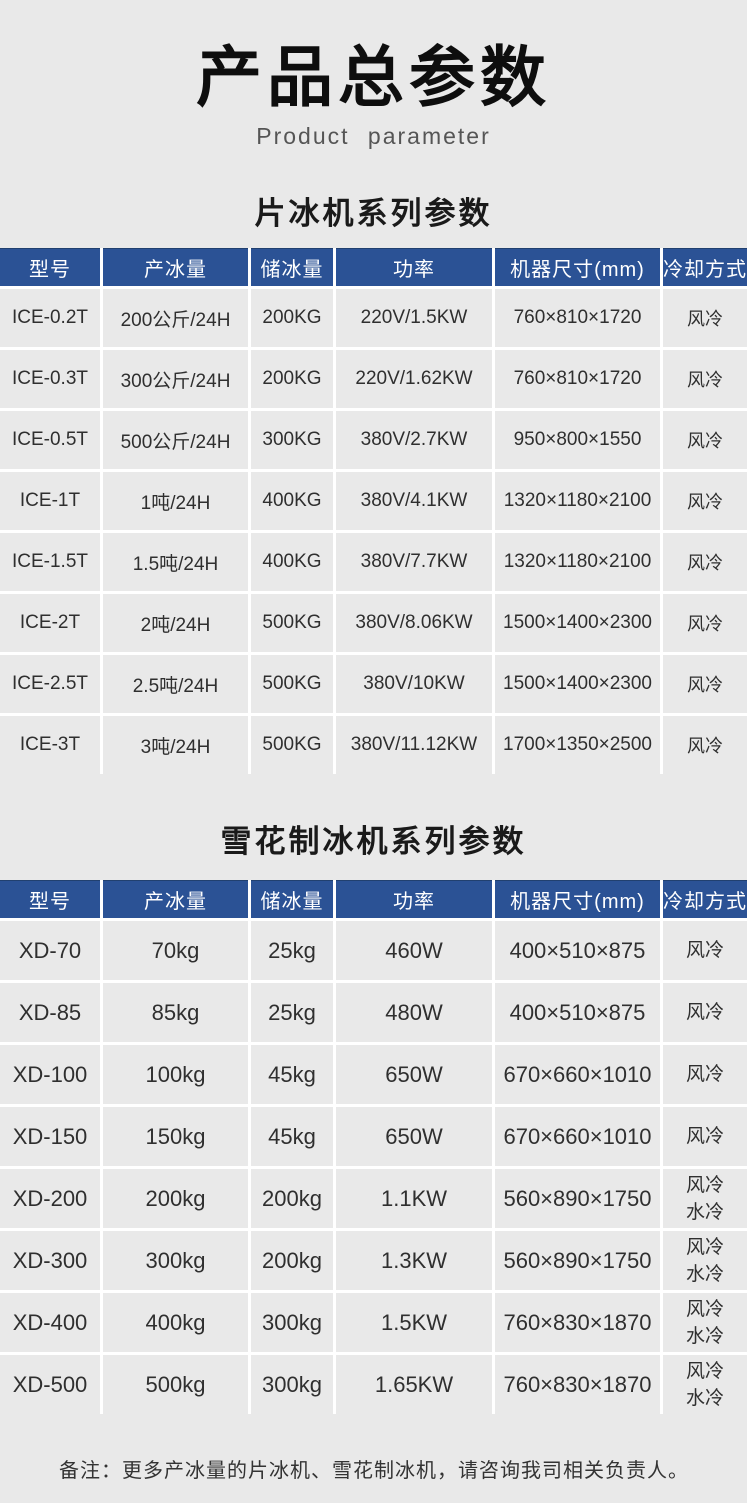  What do you see at coordinates (175, 1074) in the screenshot?
I see `cell-ice-production: 100kg` at bounding box center [175, 1074].